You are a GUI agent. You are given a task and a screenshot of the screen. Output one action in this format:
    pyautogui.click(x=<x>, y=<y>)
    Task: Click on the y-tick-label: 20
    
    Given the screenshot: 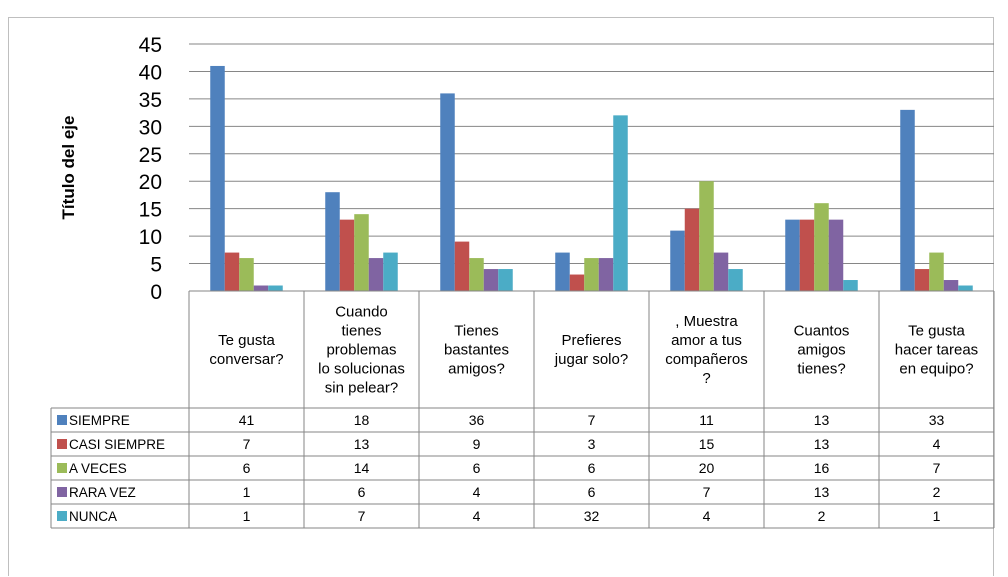 What is the action you would take?
    pyautogui.click(x=150, y=182)
    